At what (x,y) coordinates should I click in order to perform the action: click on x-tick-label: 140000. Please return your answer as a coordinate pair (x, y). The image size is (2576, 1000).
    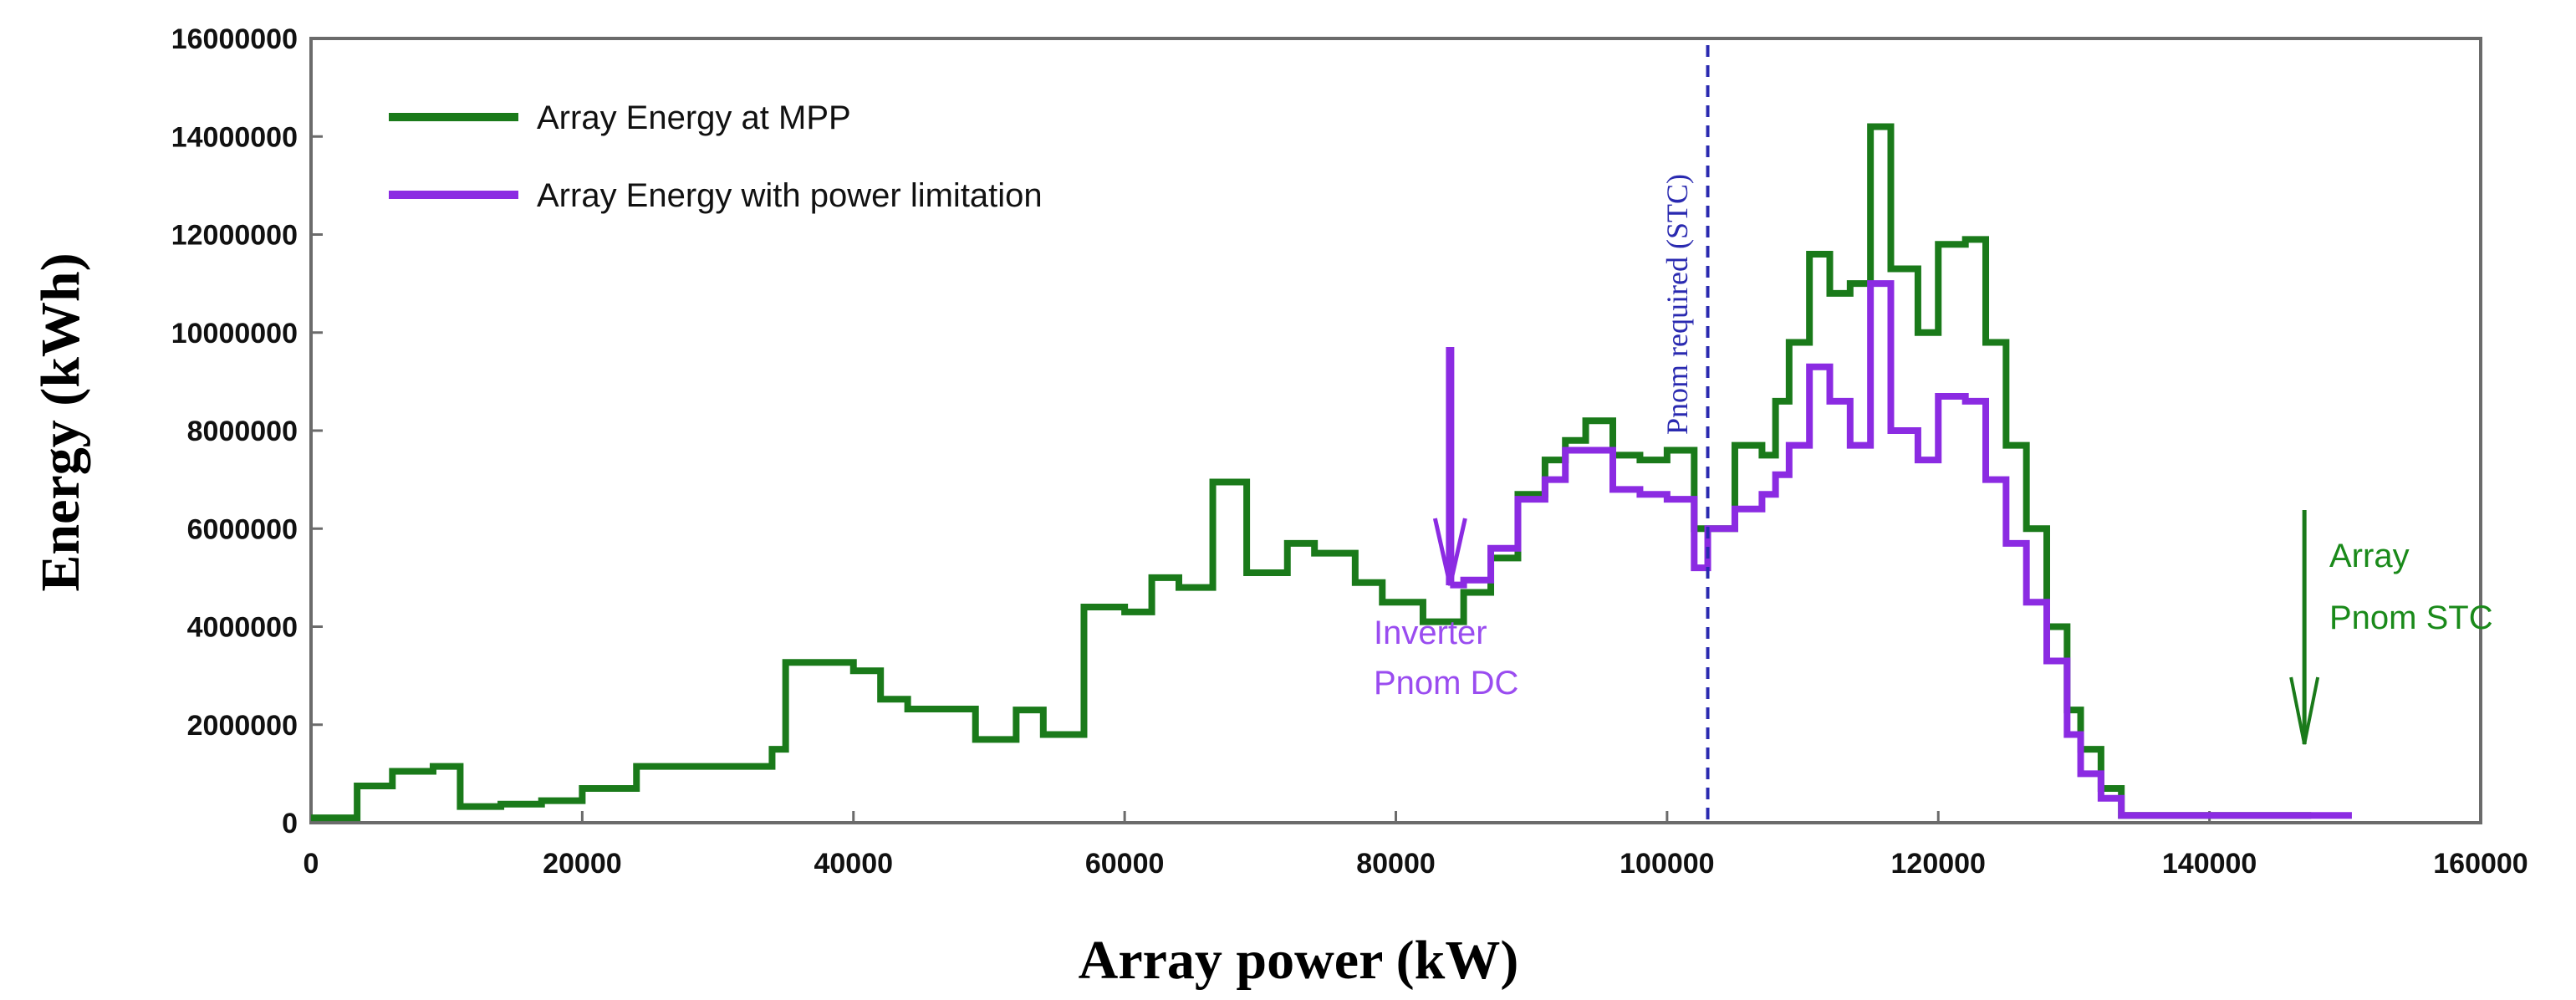
    Looking at the image, I should click on (2209, 864).